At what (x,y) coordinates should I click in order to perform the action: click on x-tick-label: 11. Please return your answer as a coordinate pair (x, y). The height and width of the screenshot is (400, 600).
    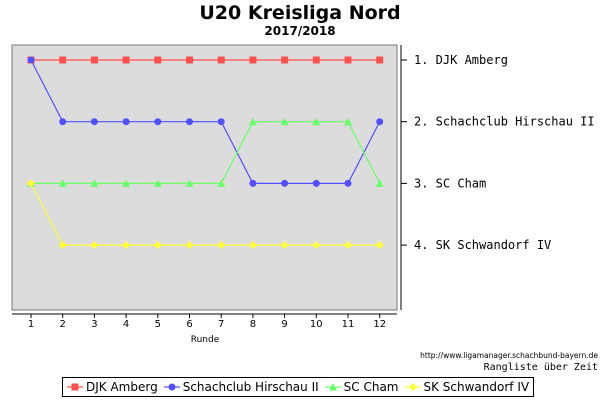
    Looking at the image, I should click on (348, 324).